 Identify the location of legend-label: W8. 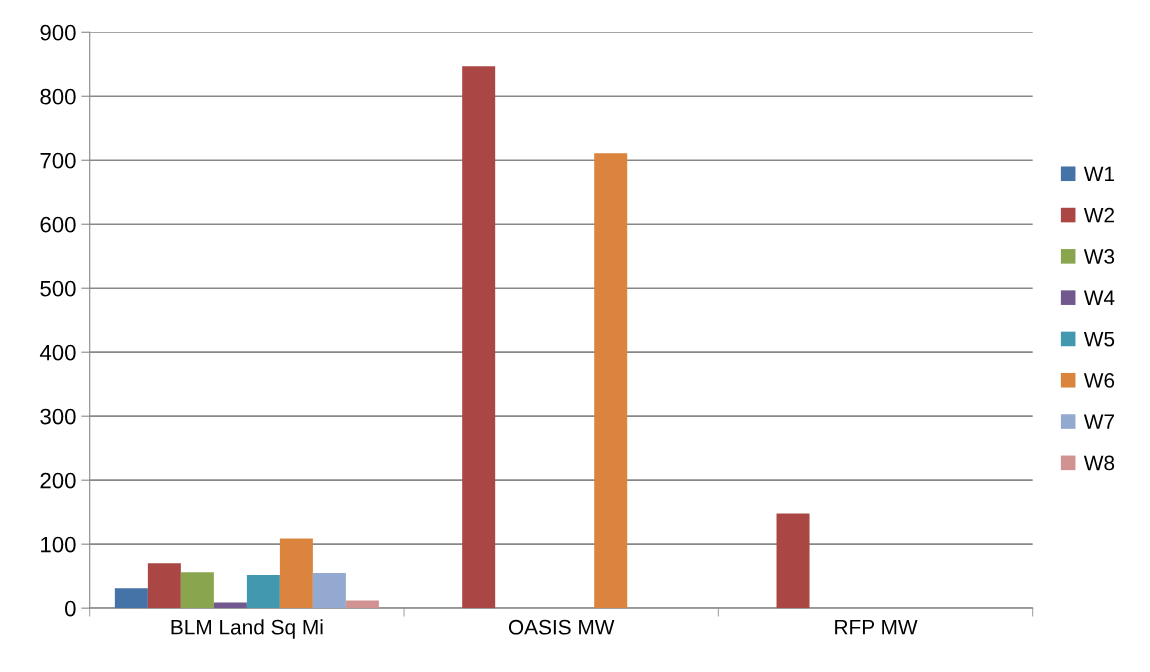
(1099, 463).